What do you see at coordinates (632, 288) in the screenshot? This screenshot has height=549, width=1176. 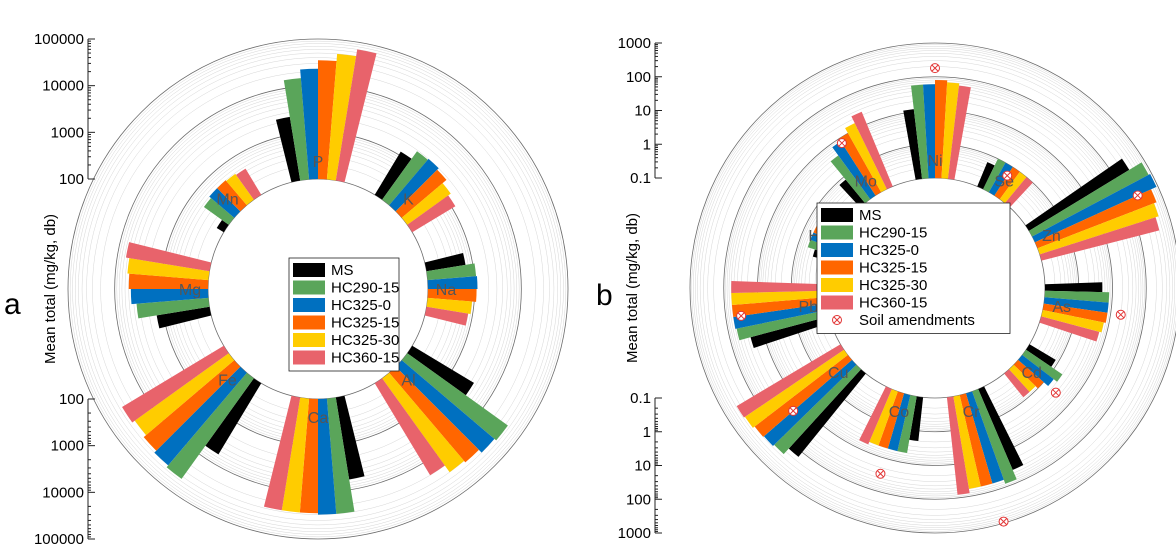 I see `y-axis-label: Mean total (mg/kg, db)` at bounding box center [632, 288].